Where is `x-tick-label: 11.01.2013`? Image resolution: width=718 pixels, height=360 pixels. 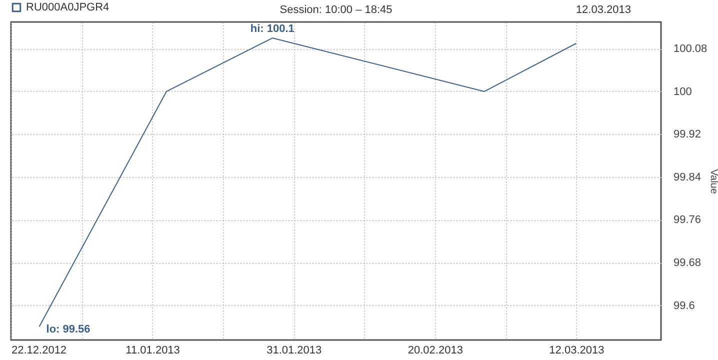
x-tick-label: 11.01.2013 is located at coordinates (153, 350).